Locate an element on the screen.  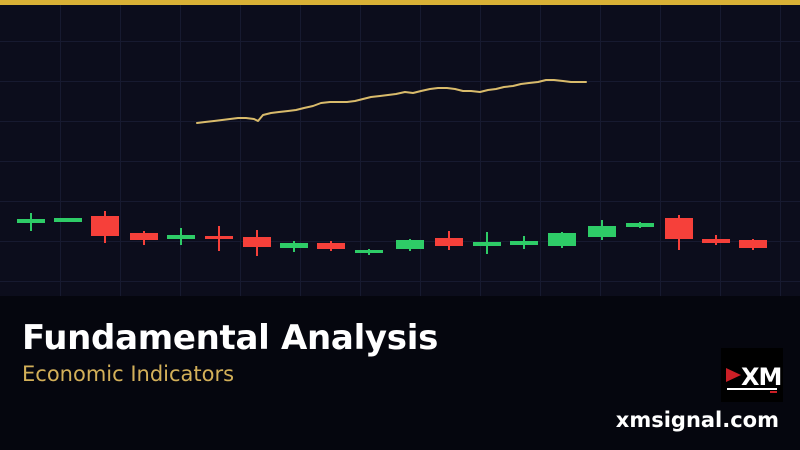
logo-underline-accent is located at coordinates (773, 392).